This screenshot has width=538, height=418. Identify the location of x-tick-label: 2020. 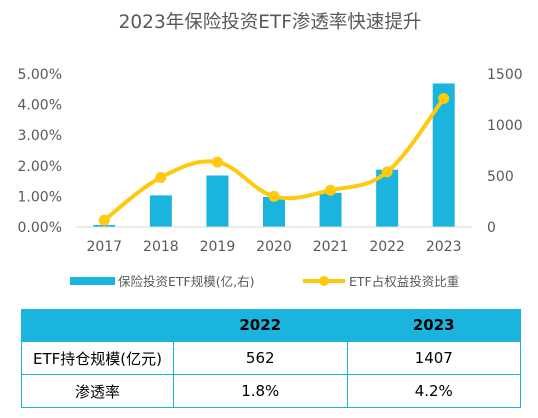
(274, 247).